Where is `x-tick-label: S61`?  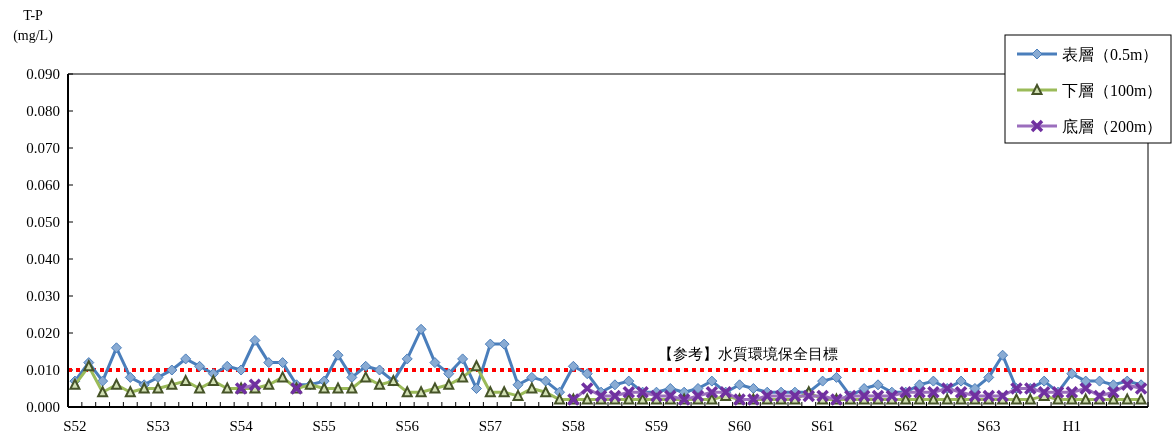 x-tick-label: S61 is located at coordinates (822, 426).